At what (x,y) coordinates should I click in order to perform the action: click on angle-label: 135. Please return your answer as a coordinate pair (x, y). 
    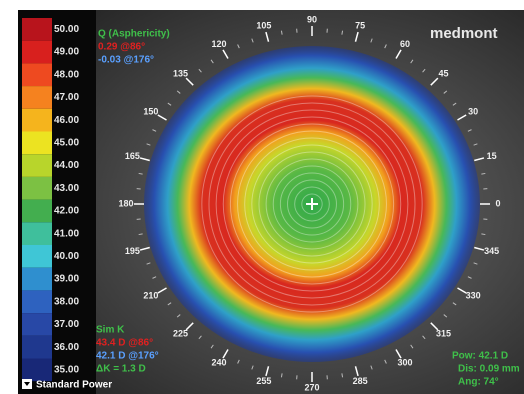
    Looking at the image, I should click on (180, 73).